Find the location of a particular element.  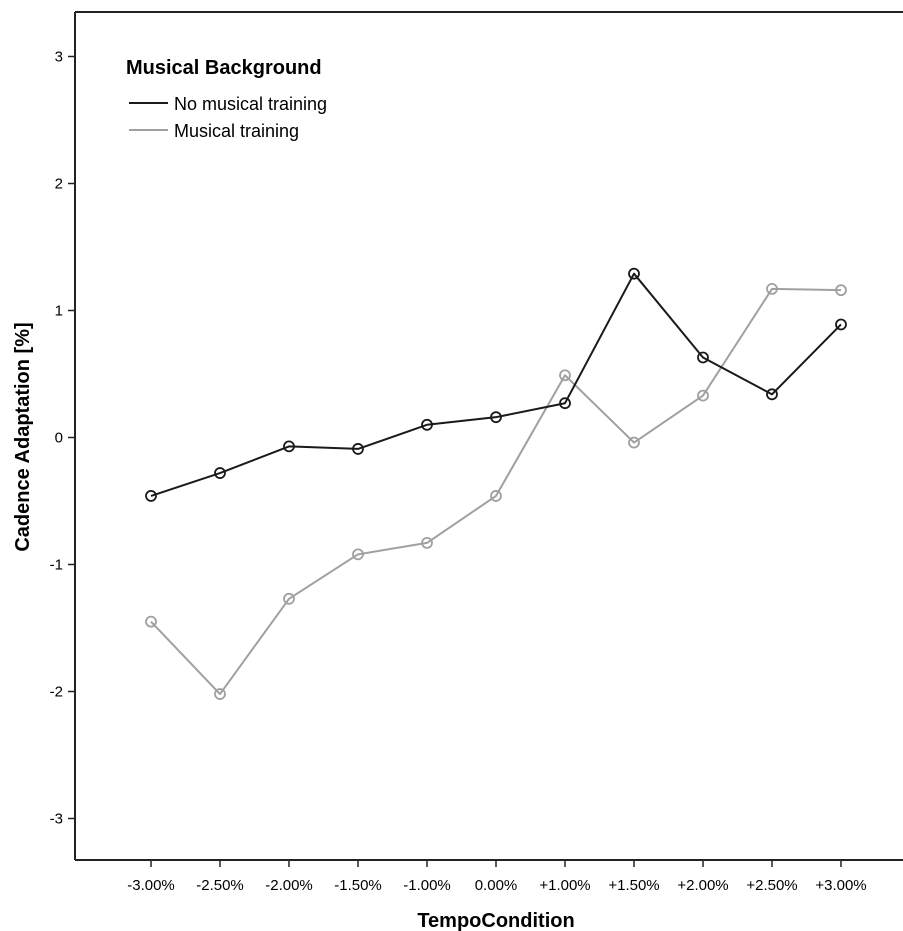

x-tick-label: +1.50% is located at coordinates (633, 885).